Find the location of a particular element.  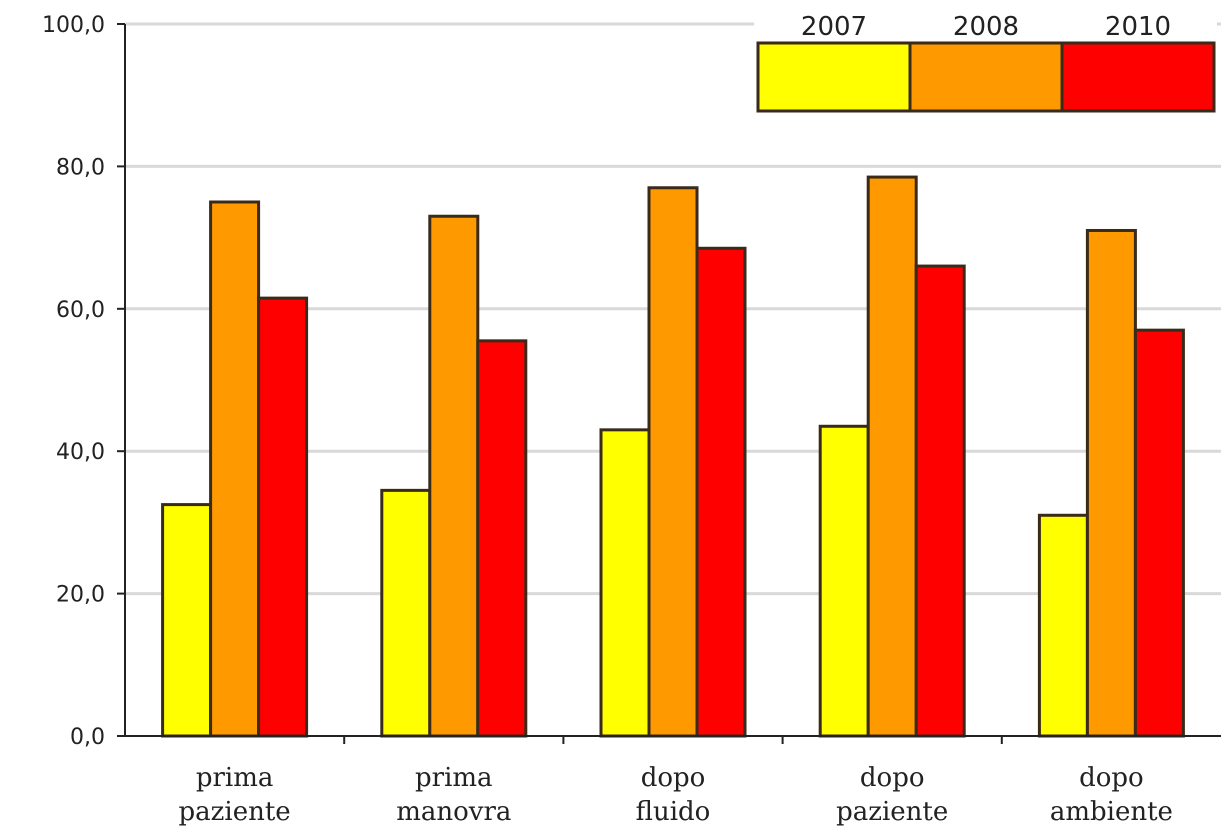

y-tick-label: 20,0 is located at coordinates (80, 595).